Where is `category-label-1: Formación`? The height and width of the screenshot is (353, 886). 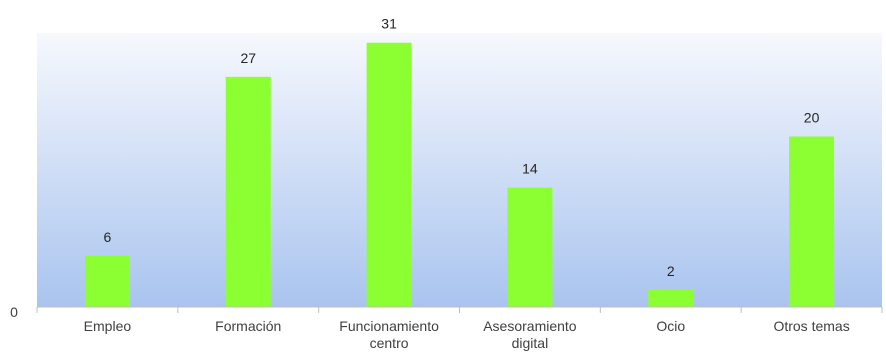 category-label-1: Formación is located at coordinates (248, 326).